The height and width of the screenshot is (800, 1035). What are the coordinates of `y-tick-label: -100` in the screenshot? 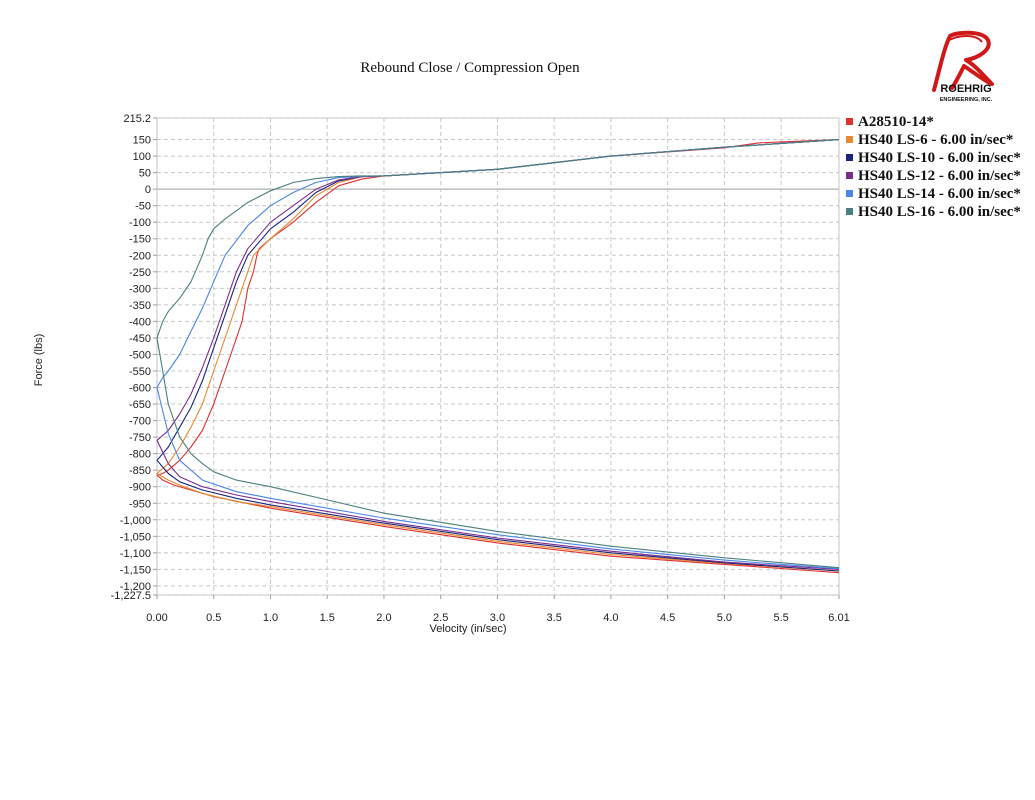 It's located at (140, 223).